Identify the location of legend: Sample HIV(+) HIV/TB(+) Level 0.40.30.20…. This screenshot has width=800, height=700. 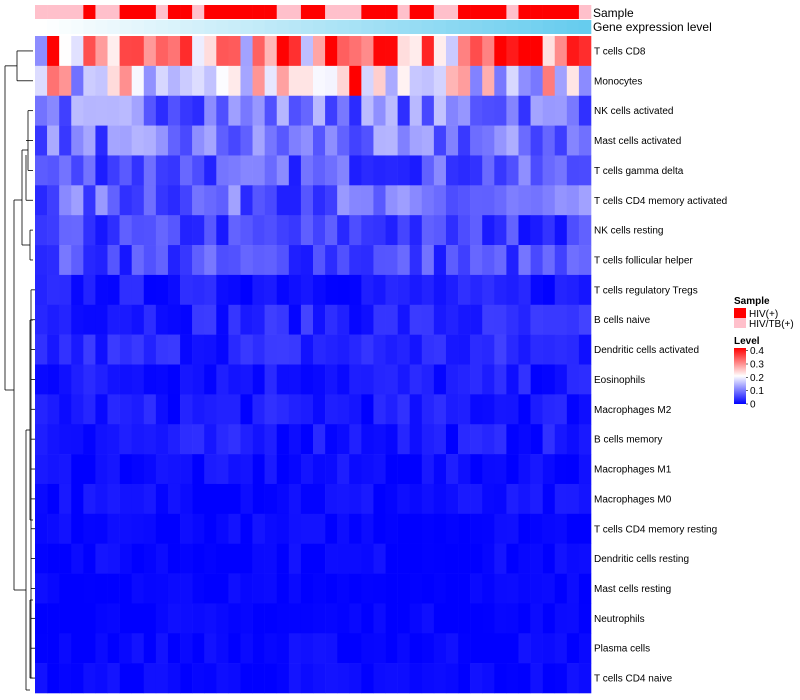
(764, 353).